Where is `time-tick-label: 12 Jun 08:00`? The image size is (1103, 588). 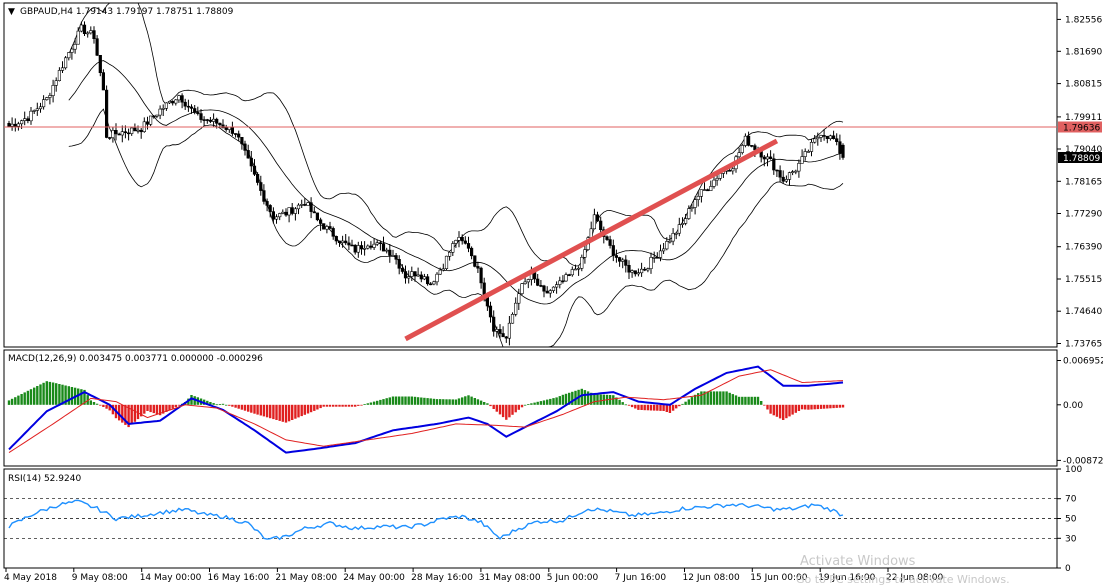 time-tick-label: 12 Jun 08:00 is located at coordinates (711, 578).